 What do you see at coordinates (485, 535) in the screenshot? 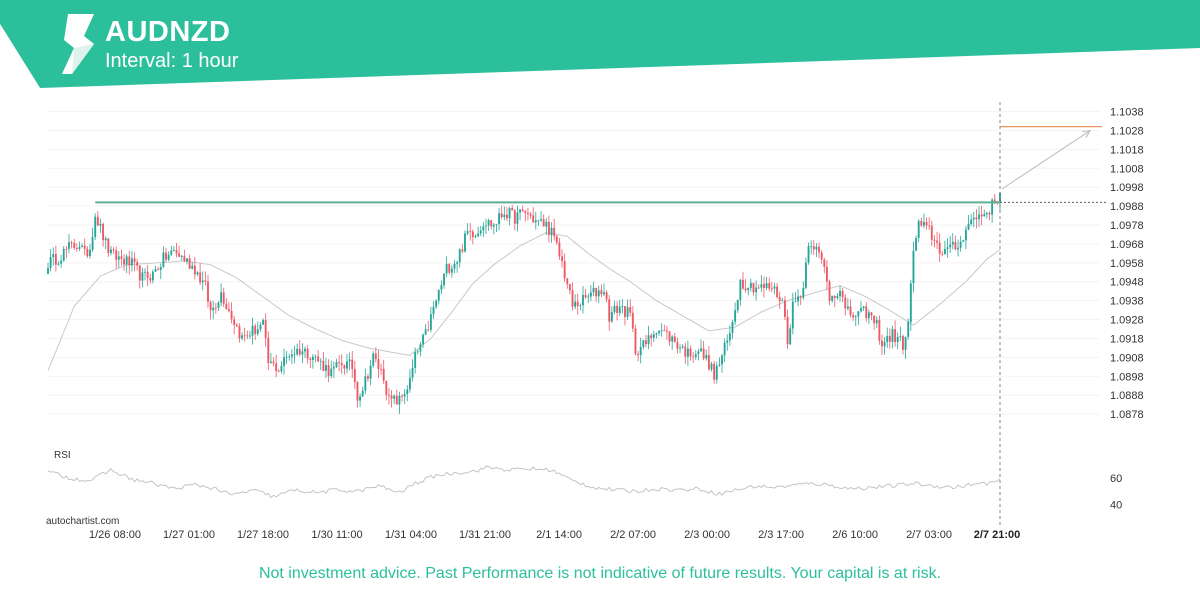
I see `x-tick-label: 1/31 21:00` at bounding box center [485, 535].